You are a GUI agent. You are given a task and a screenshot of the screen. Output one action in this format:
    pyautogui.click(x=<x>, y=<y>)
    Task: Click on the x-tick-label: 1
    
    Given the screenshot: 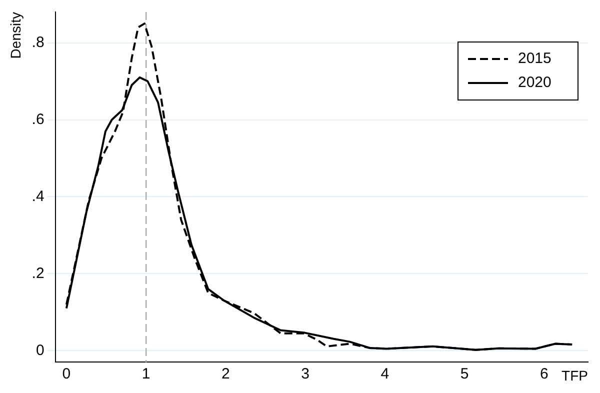 What is the action you would take?
    pyautogui.click(x=146, y=373)
    